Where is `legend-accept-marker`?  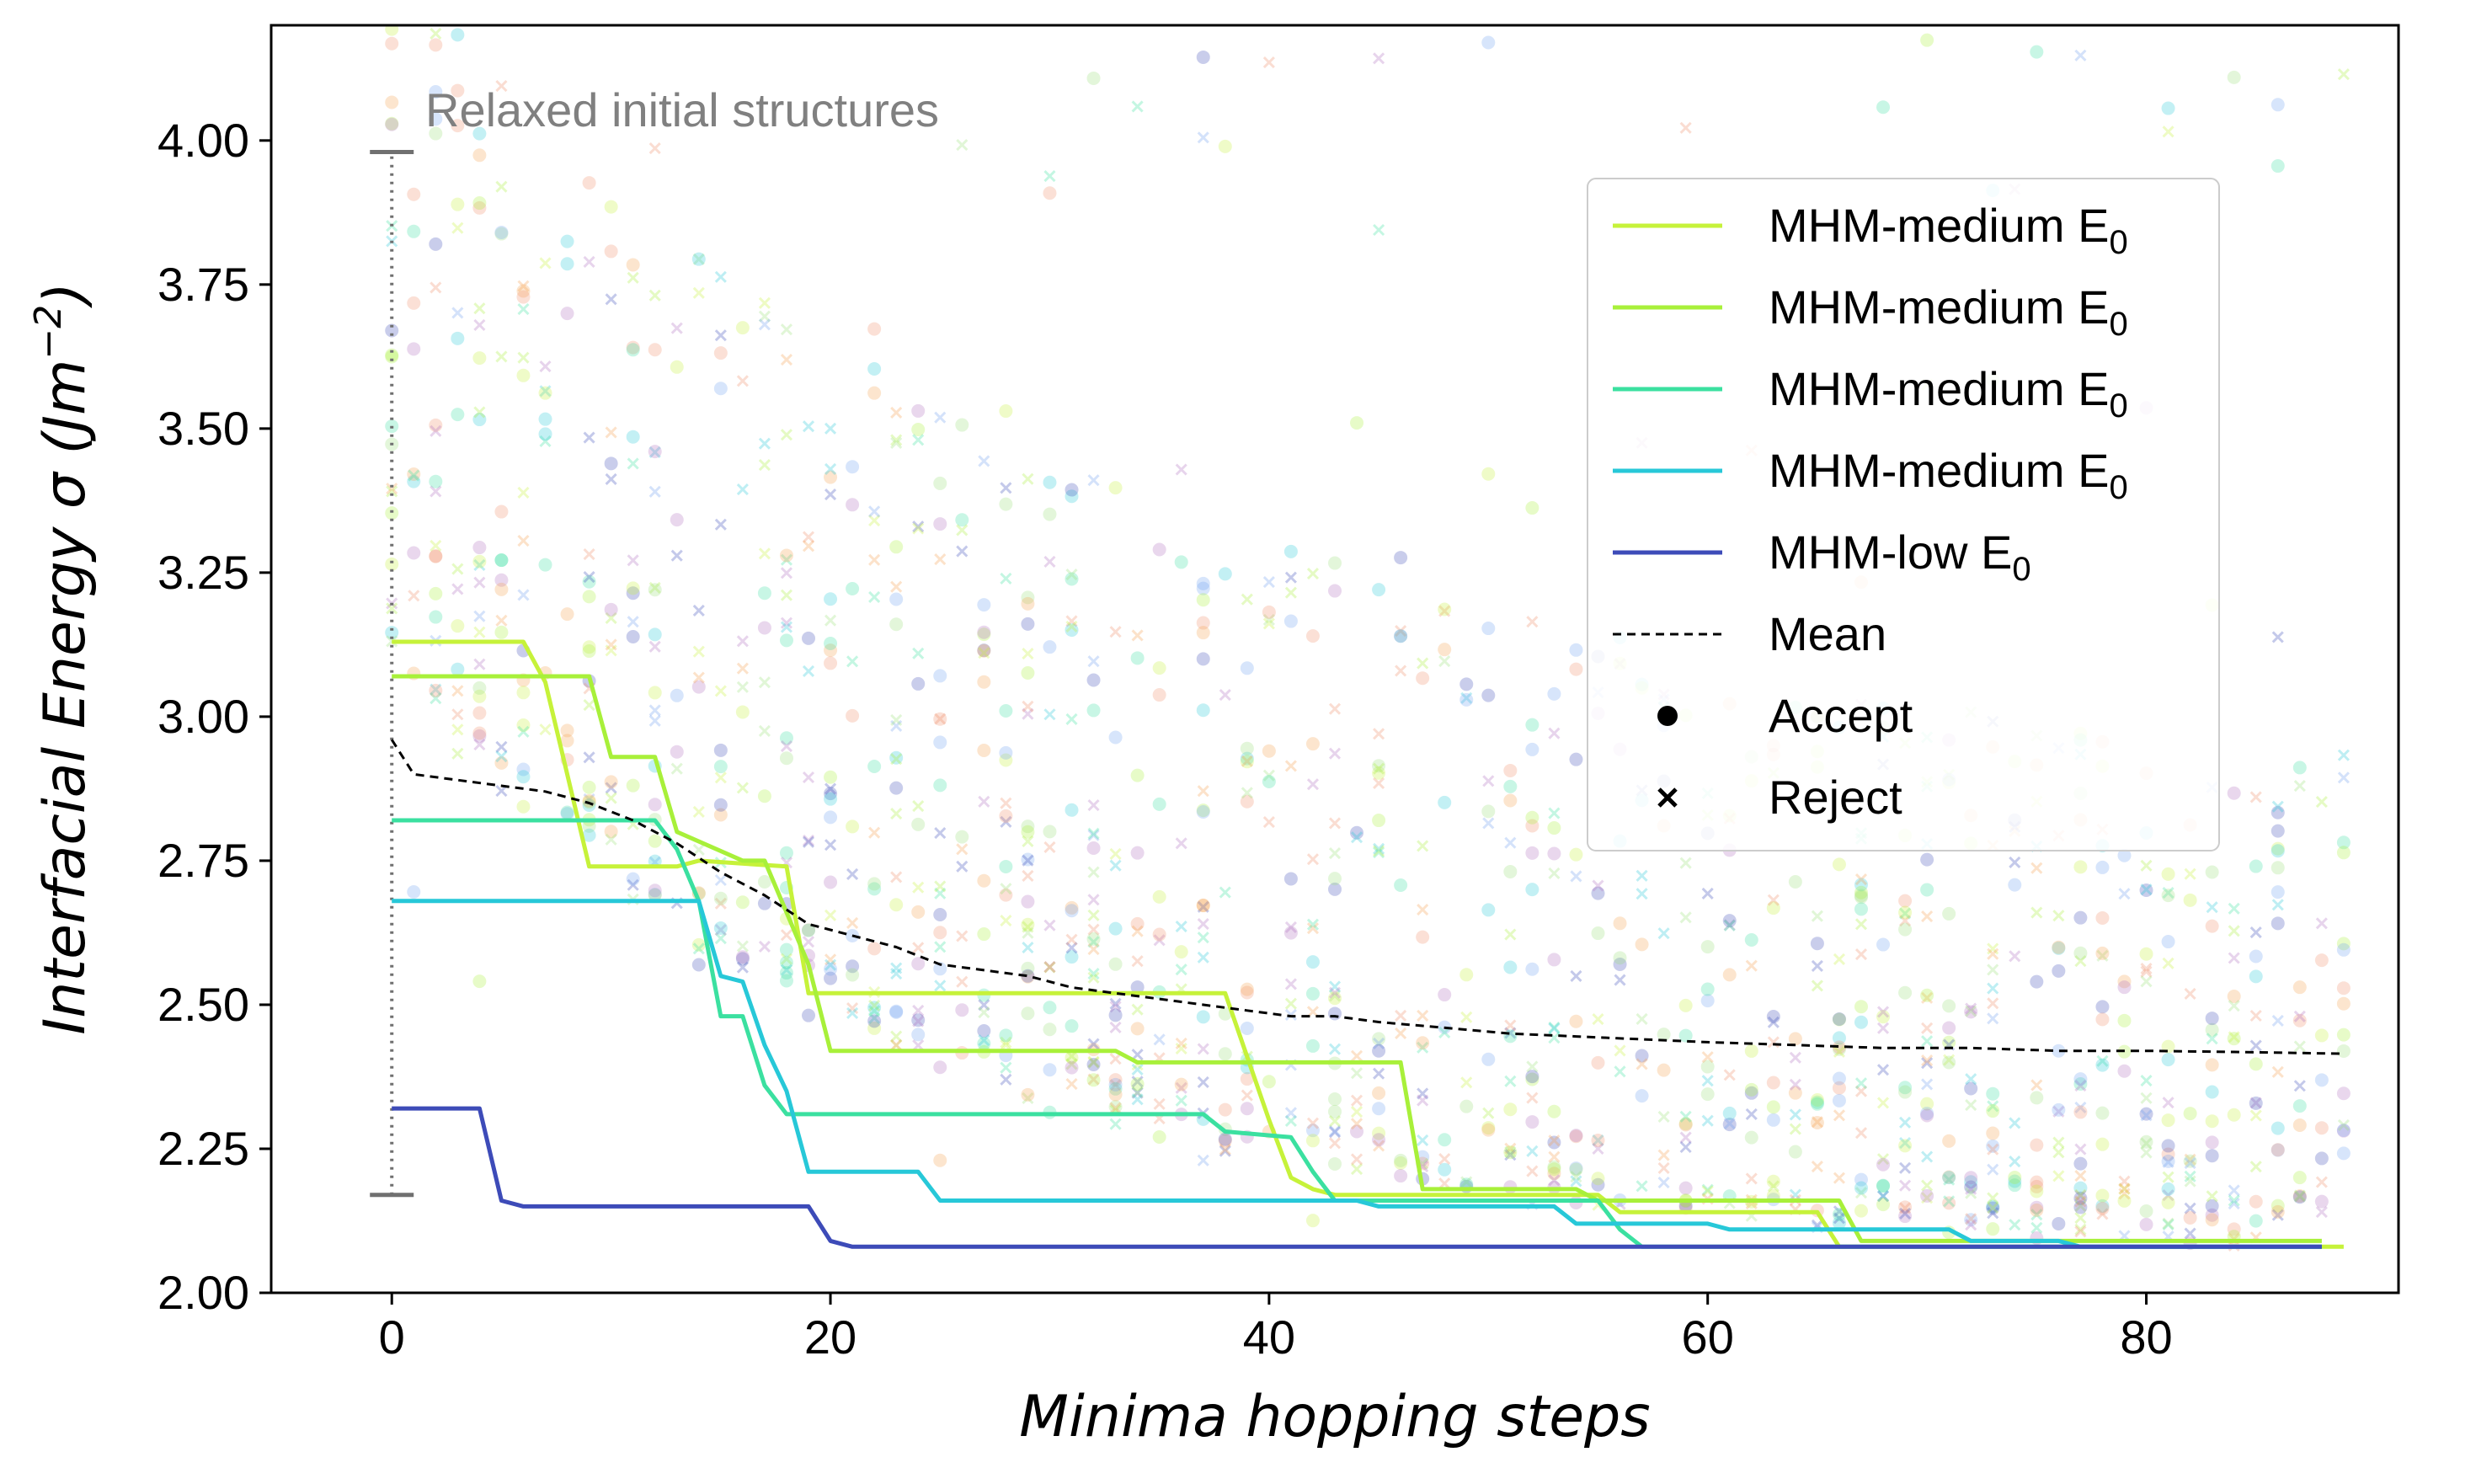 legend-accept-marker is located at coordinates (1667, 716).